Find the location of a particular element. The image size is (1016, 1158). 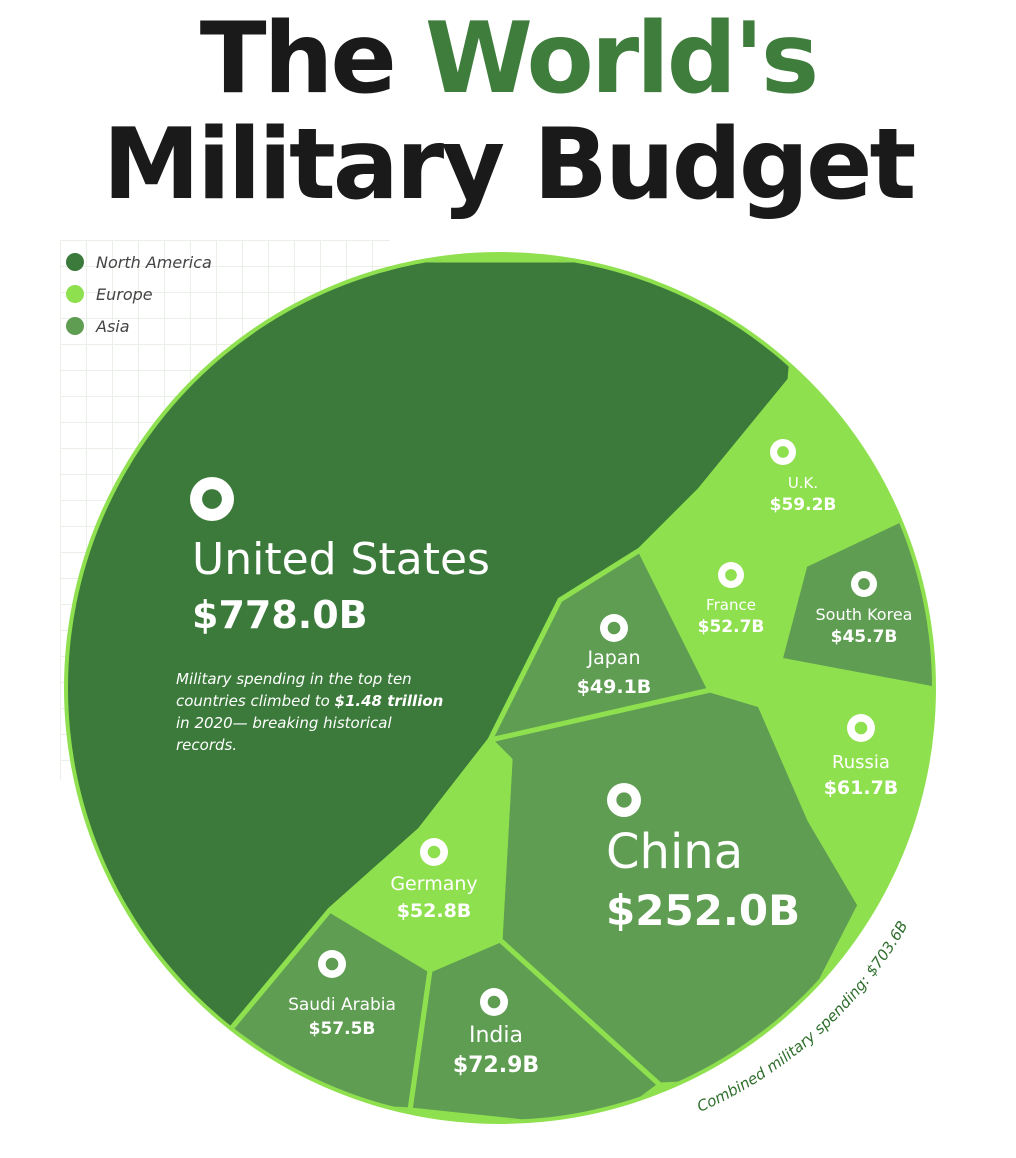

cell-south-korea is located at coordinates (854, 605).